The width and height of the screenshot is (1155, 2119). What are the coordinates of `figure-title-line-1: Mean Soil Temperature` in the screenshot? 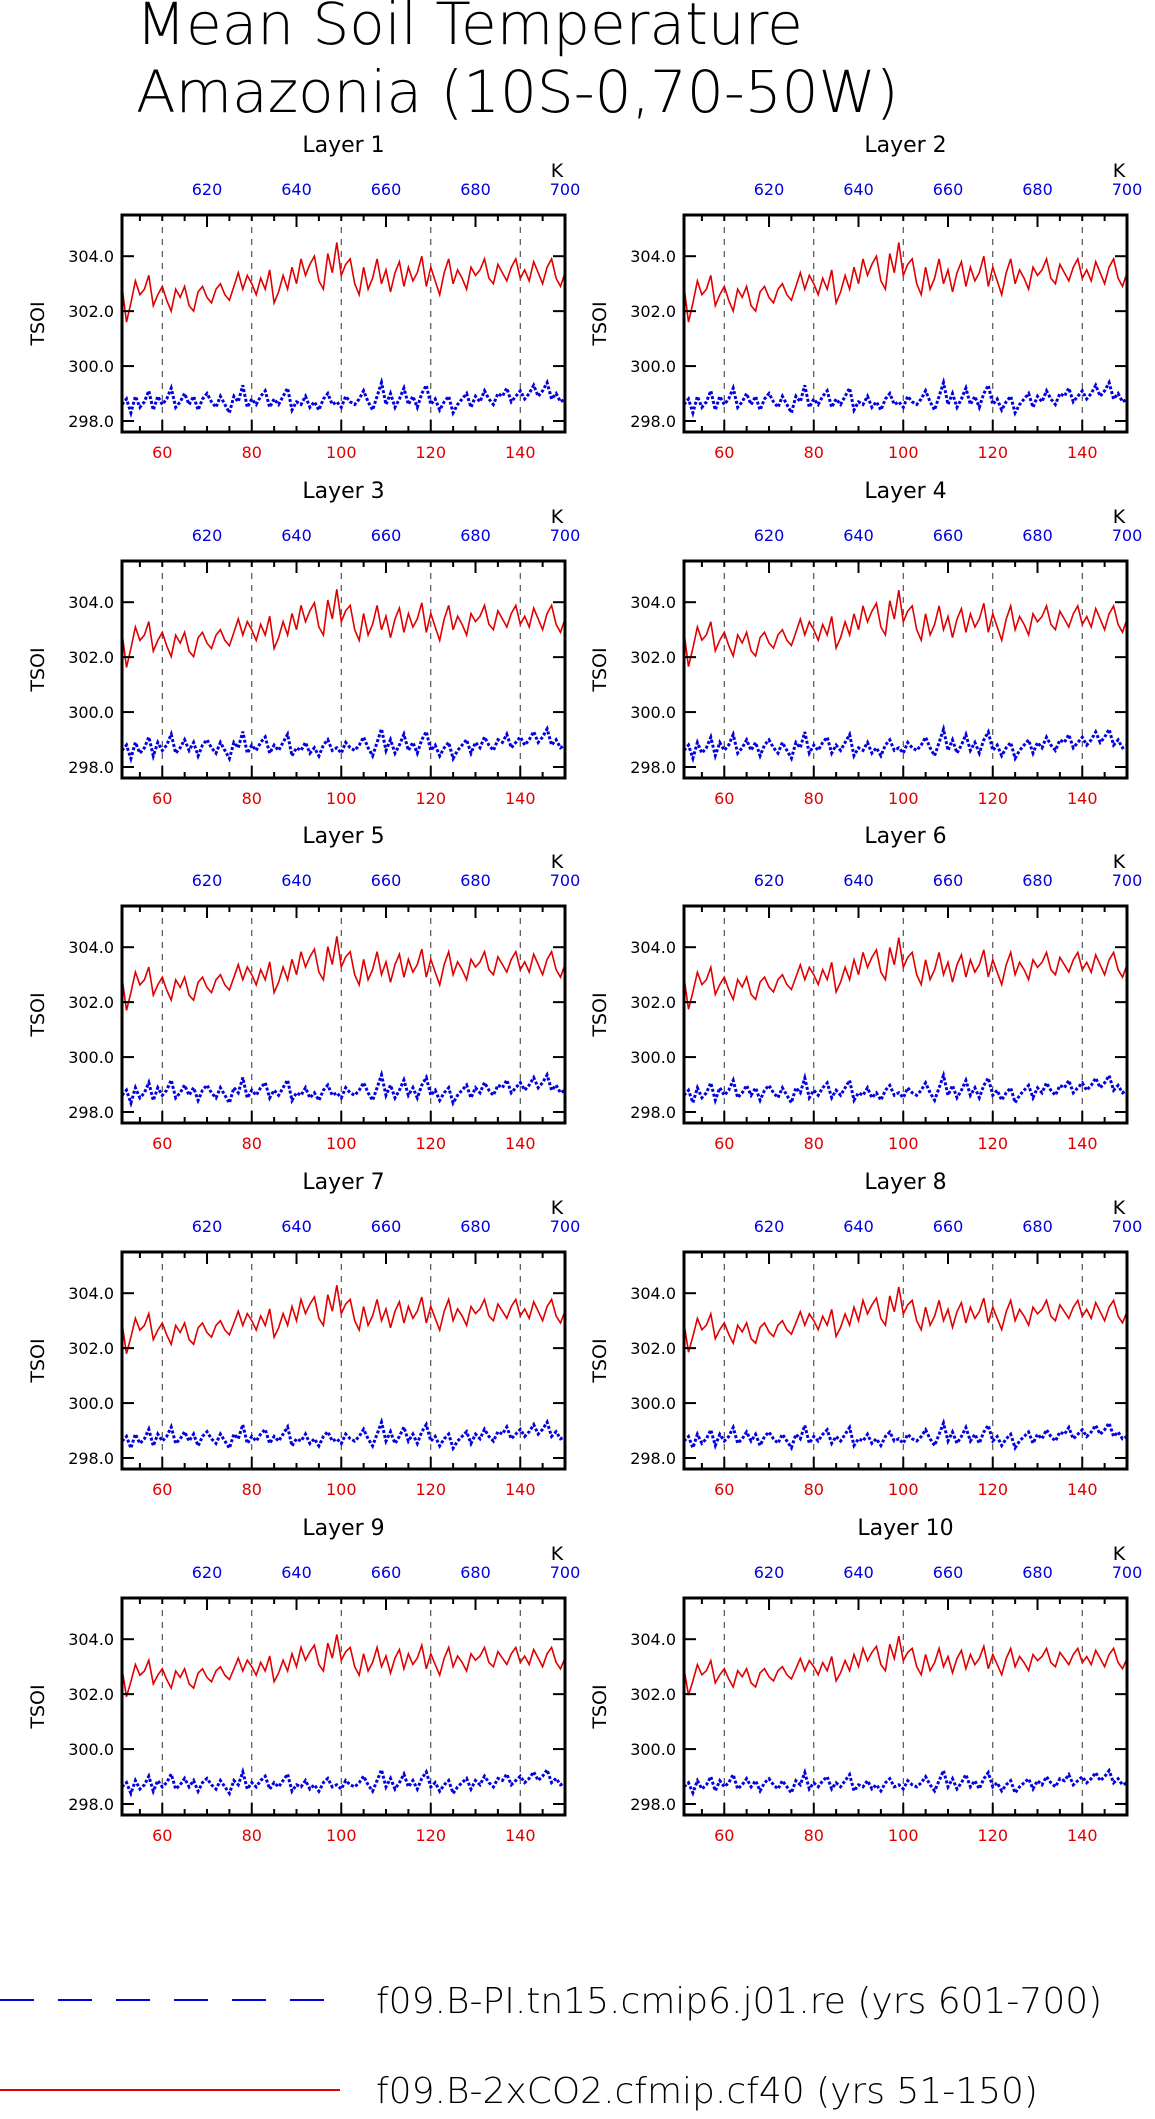 It's located at (469, 29).